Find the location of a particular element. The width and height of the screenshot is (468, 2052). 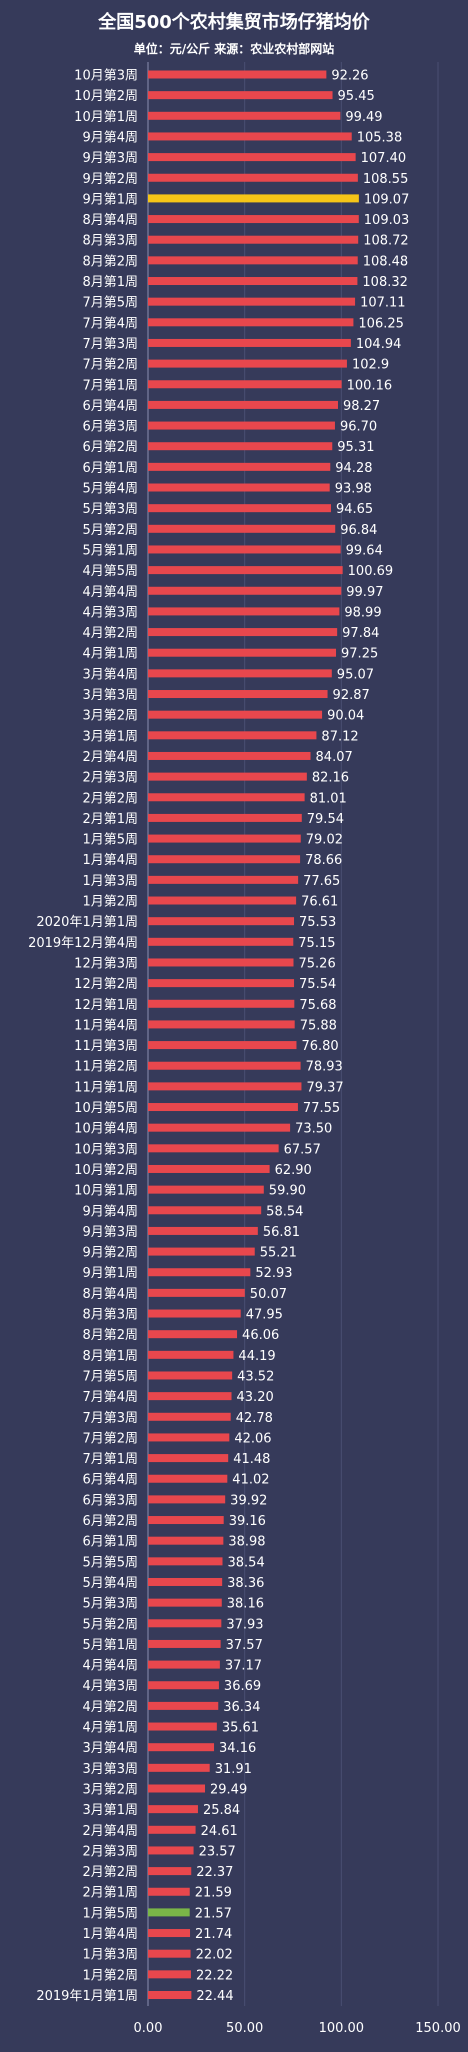

category-label: 7月第1周 is located at coordinates (110, 1459).